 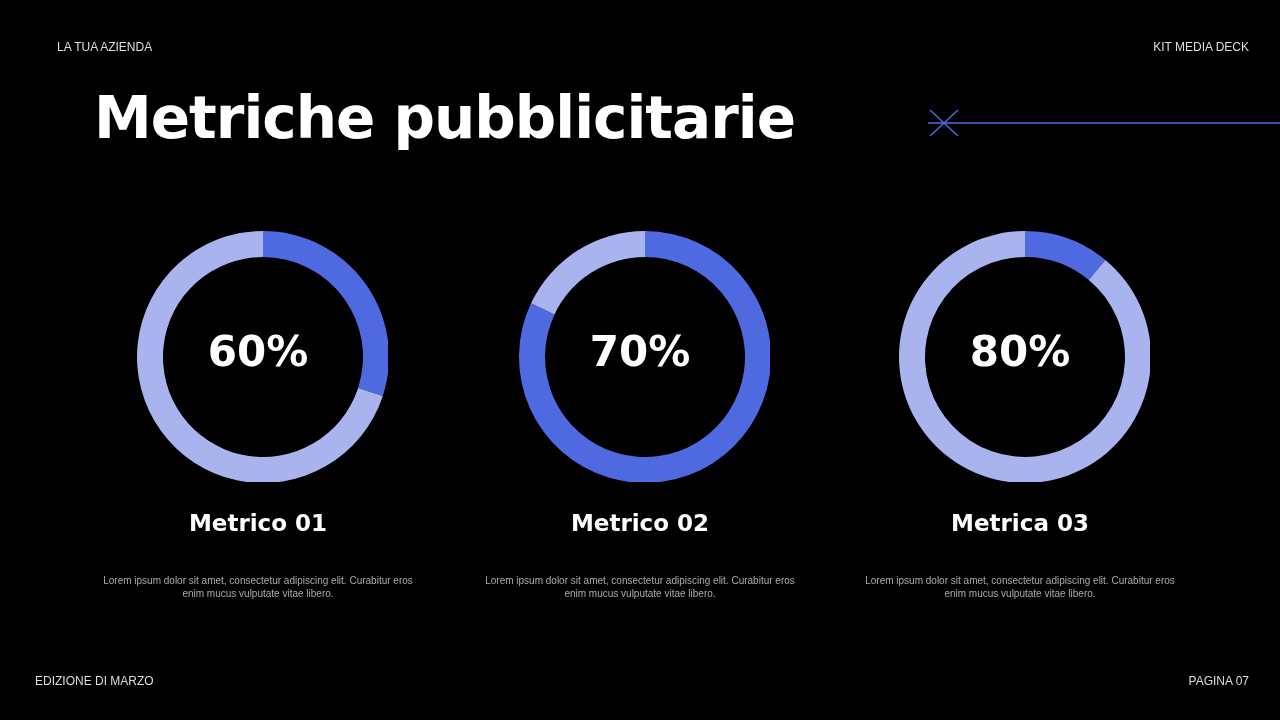 What do you see at coordinates (258, 523) in the screenshot?
I see `text: Metrico 01` at bounding box center [258, 523].